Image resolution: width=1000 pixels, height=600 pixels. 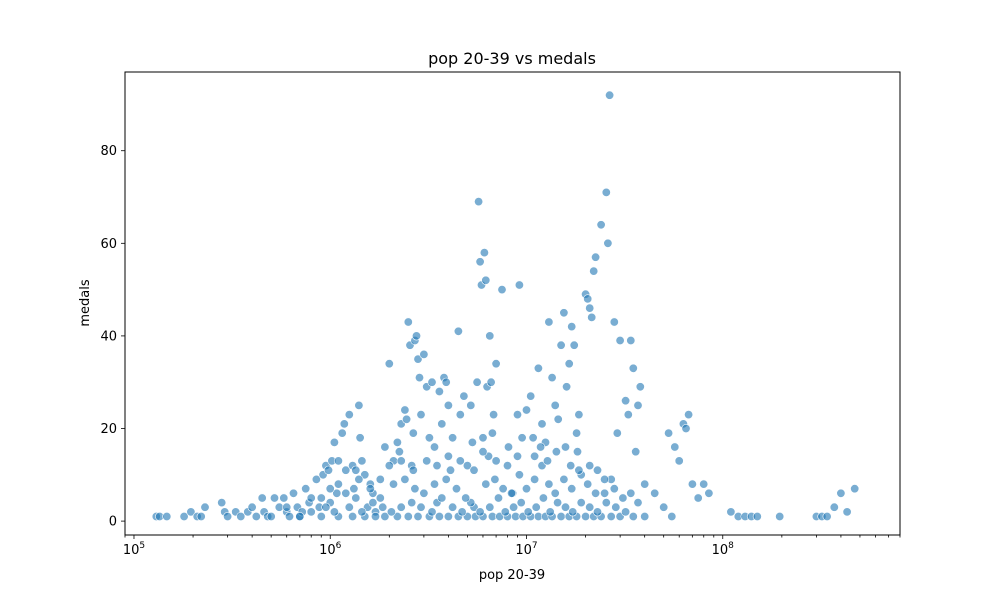 What do you see at coordinates (526, 549) in the screenshot?
I see `x-tick-label: 107` at bounding box center [526, 549].